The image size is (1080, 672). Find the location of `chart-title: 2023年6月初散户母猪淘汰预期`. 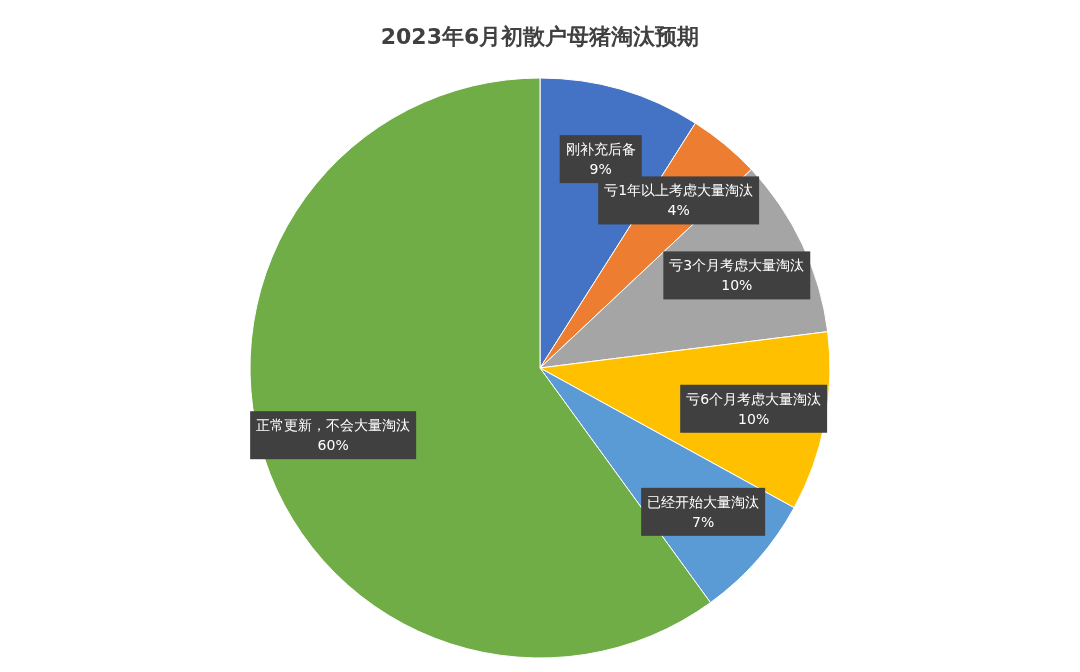

chart-title: 2023年6月初散户母猪淘汰预期 is located at coordinates (540, 36).